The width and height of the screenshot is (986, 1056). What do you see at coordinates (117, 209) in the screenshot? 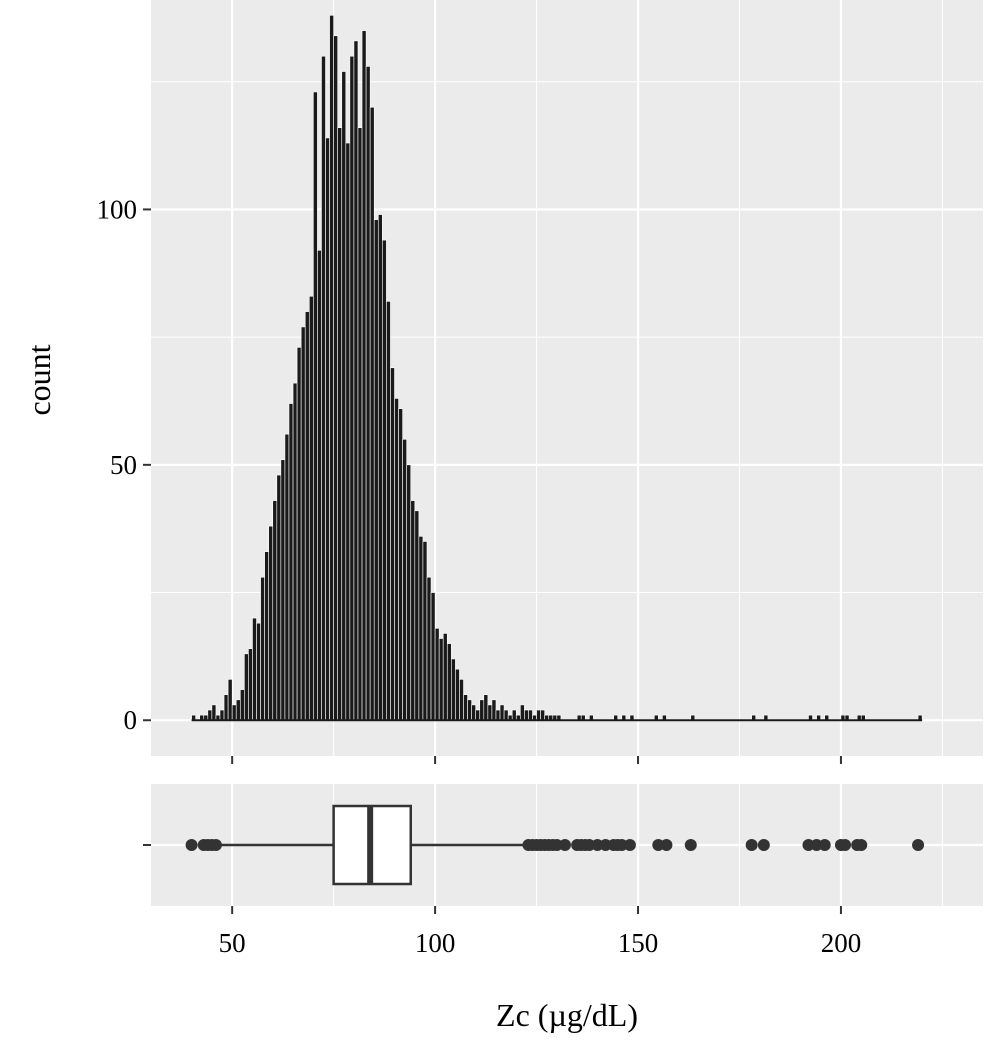
I see `y-tick-label: 100` at bounding box center [117, 209].